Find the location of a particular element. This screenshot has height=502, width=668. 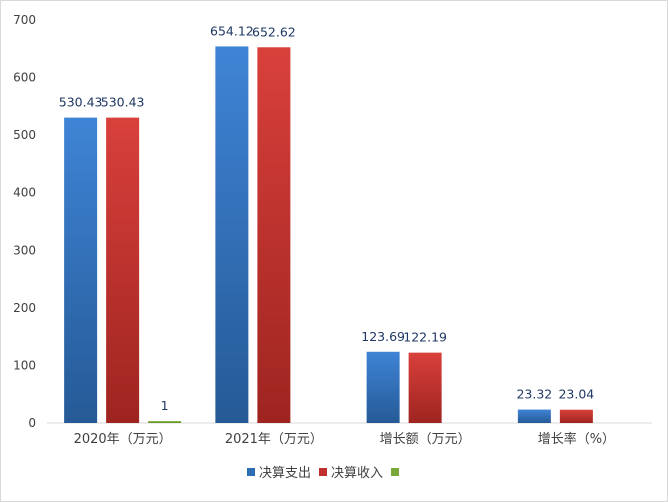

category-labels: 2020年（万元） 2021年（万元） 增长额（万元） 增长率（%） is located at coordinates (344, 439).